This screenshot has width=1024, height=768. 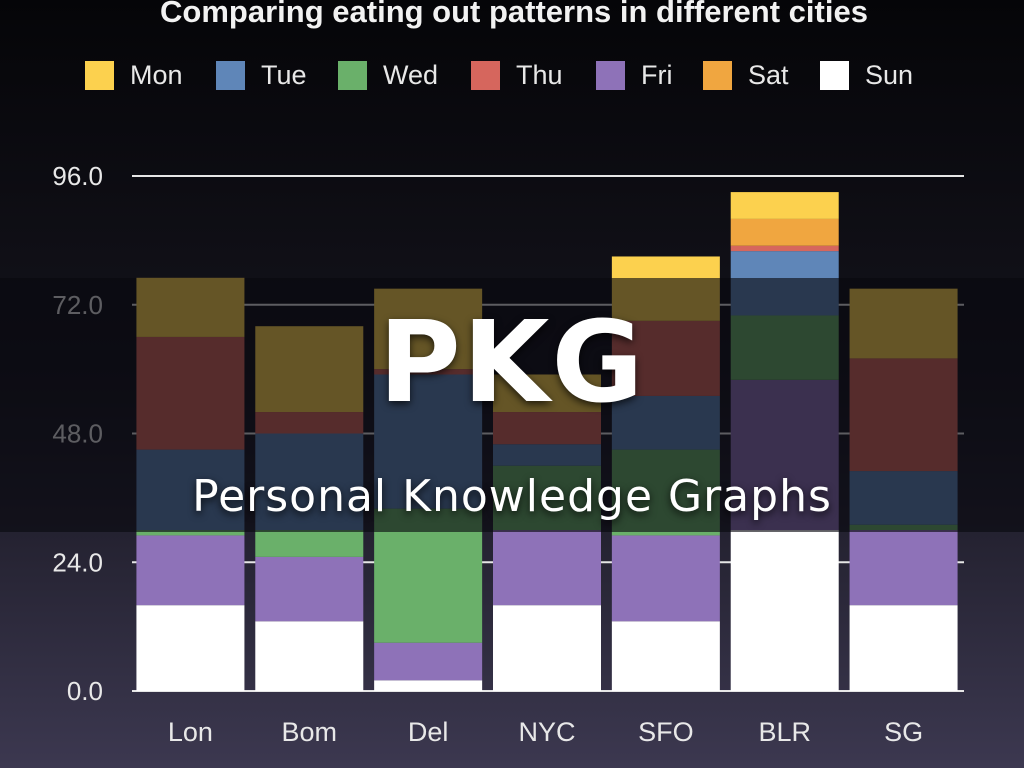 I want to click on legend-label-sun: Sun, so click(x=889, y=75).